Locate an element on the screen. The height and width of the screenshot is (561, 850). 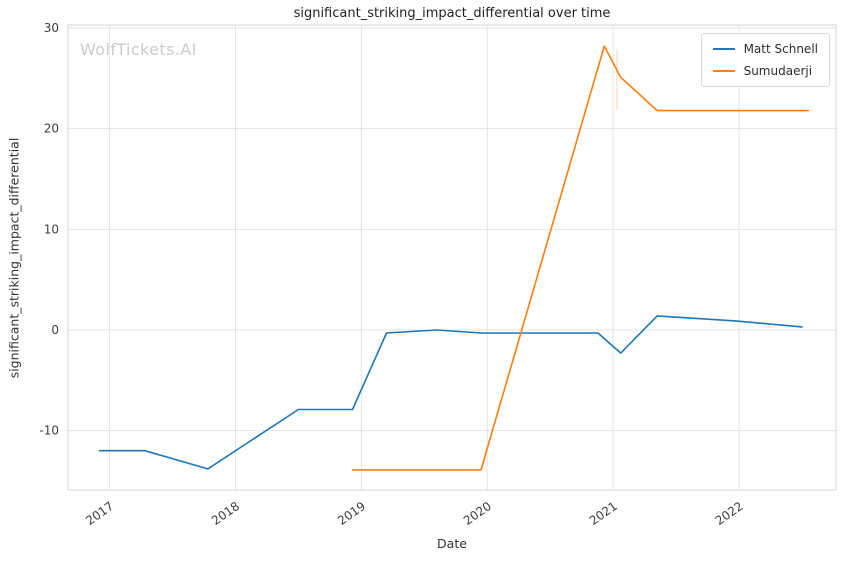
legend-swatch-matt-schnell is located at coordinates (723, 49).